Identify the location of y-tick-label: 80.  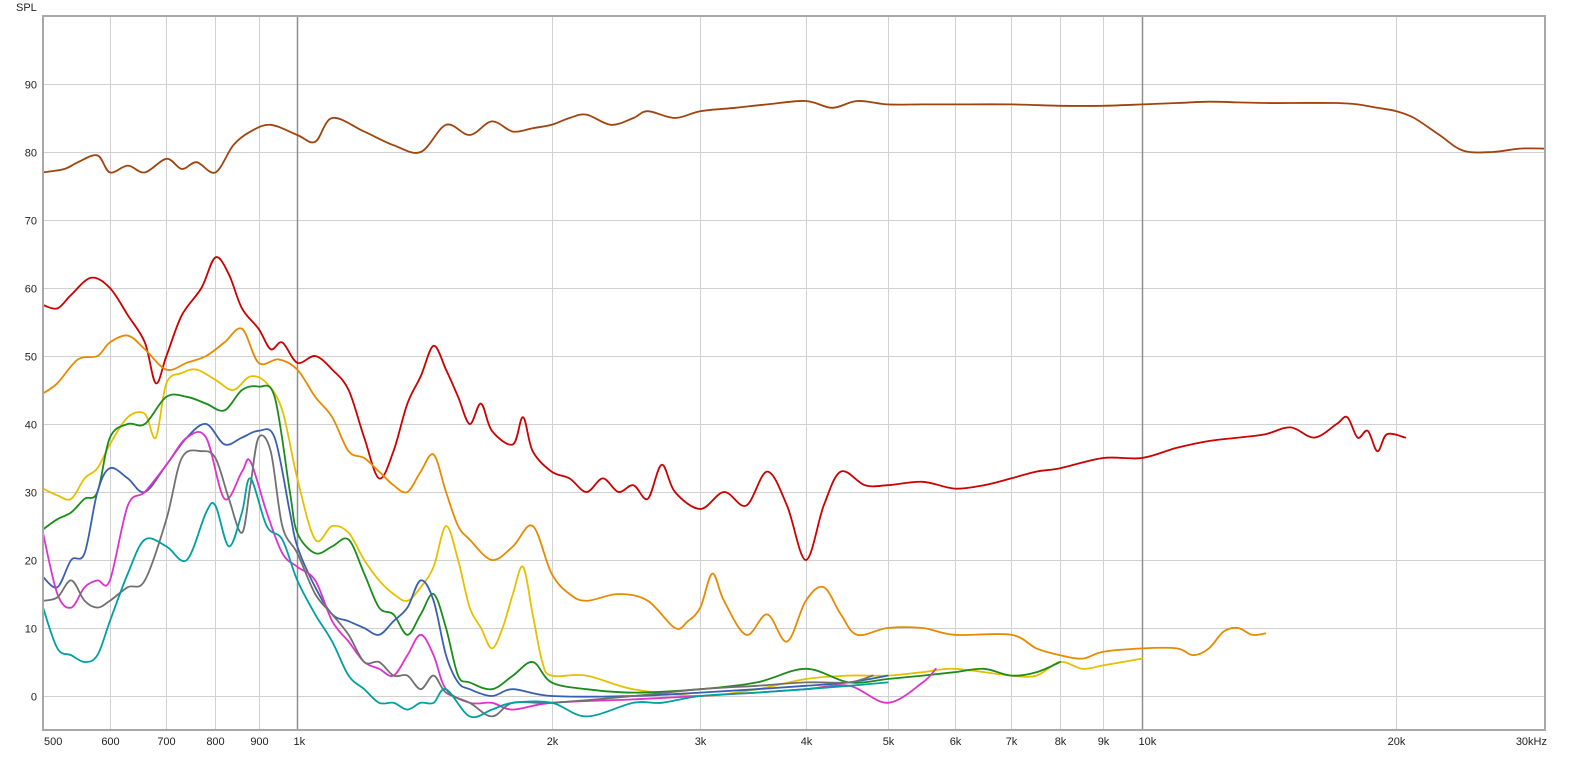
(31, 154).